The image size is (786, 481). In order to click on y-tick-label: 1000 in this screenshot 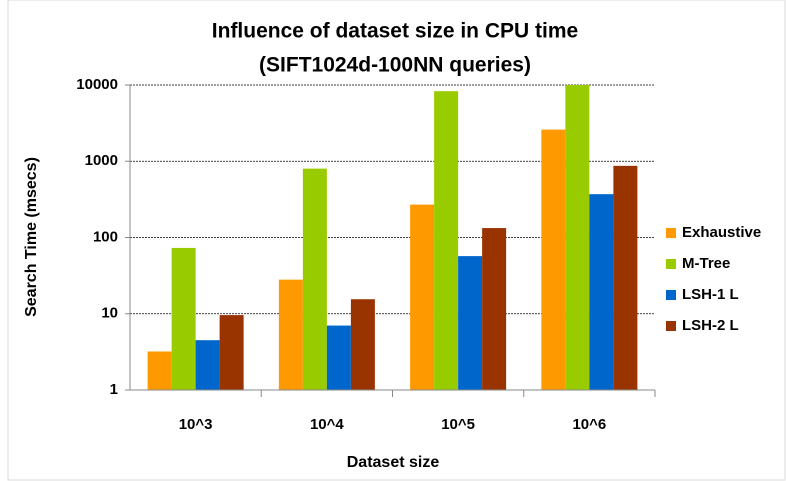, I will do `click(101, 160)`.